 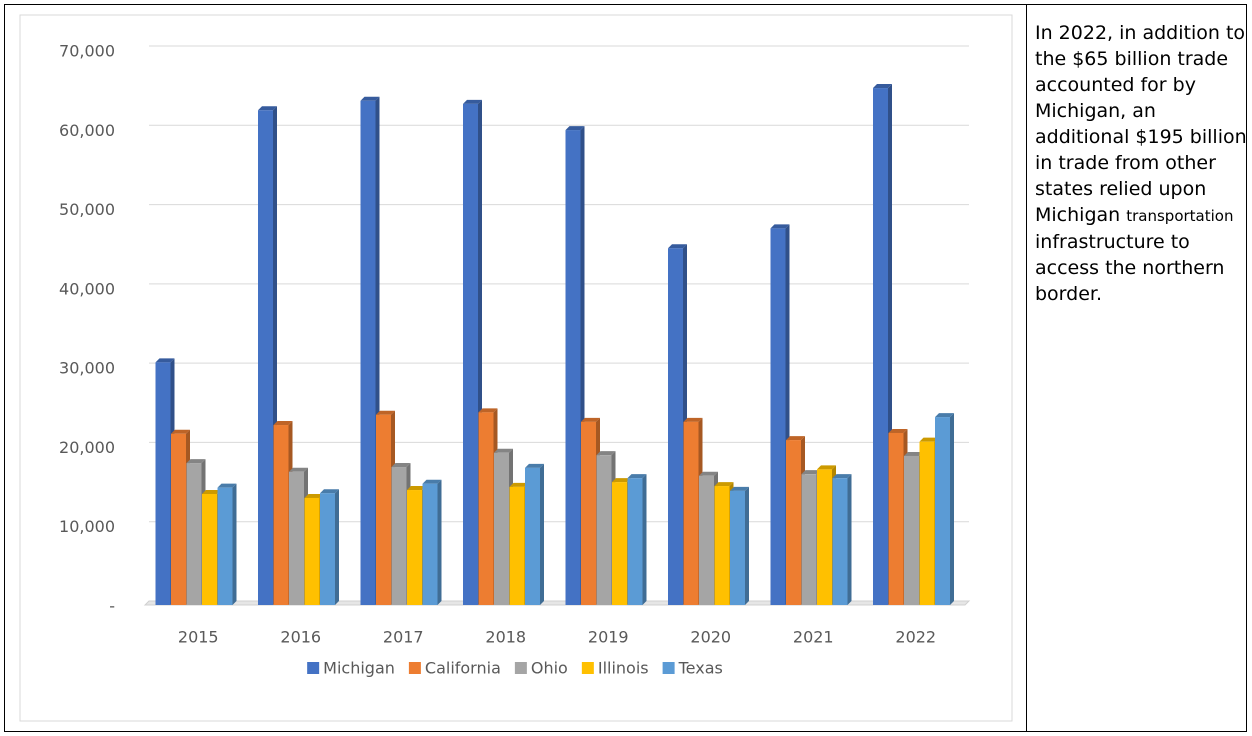 I want to click on x-tick-label: 2018, so click(x=505, y=637).